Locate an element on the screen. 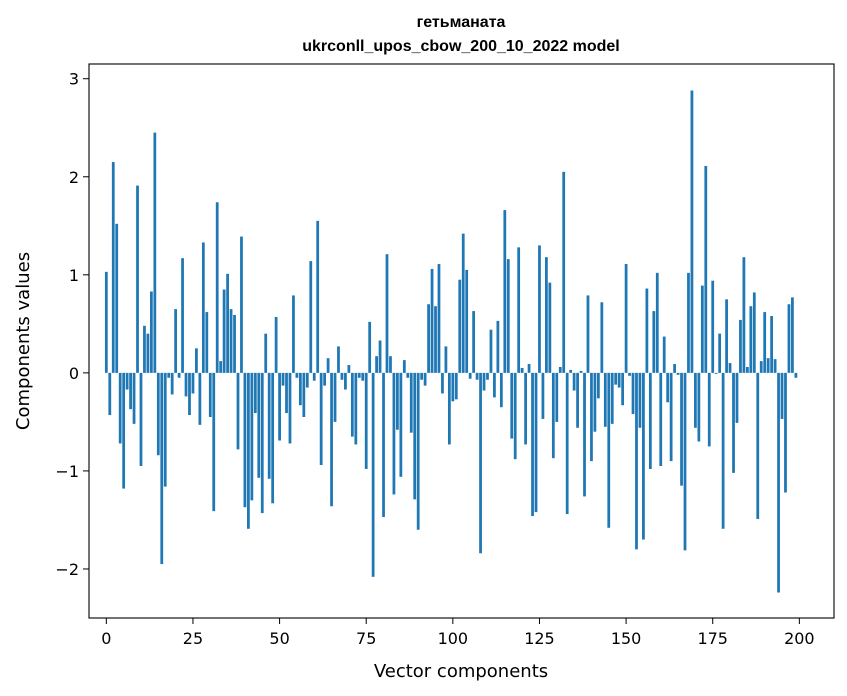 The height and width of the screenshot is (696, 847). y-axis-label: Components values is located at coordinates (23, 341).